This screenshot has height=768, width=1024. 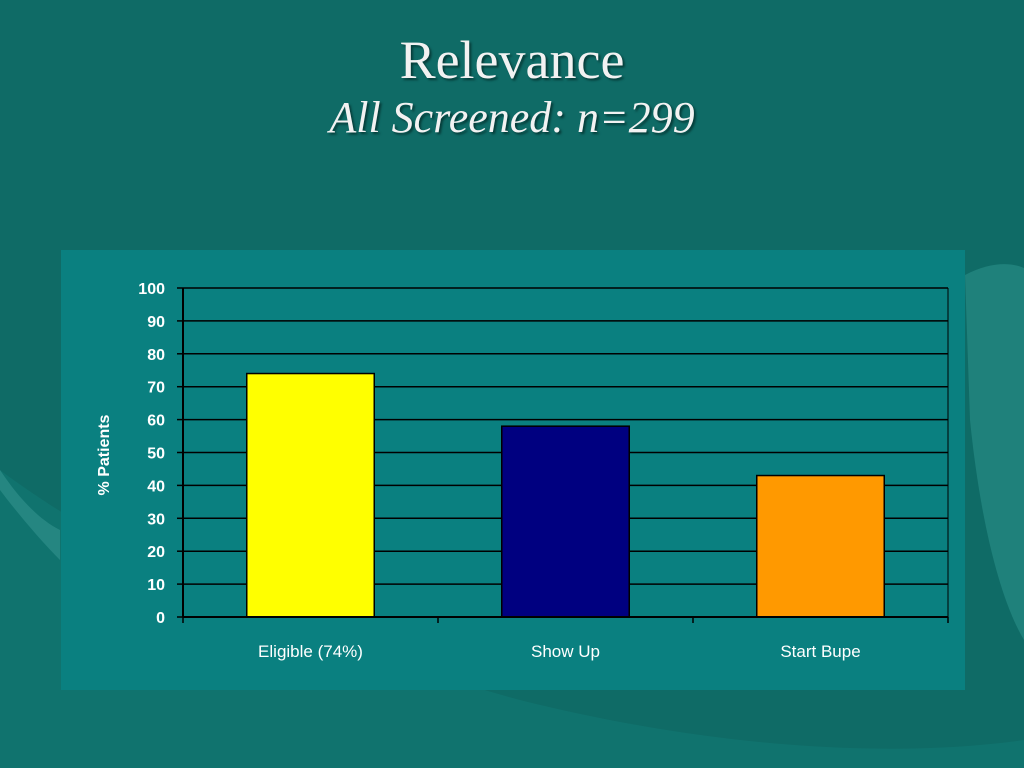 What do you see at coordinates (156, 486) in the screenshot?
I see `y-tick-label: 40` at bounding box center [156, 486].